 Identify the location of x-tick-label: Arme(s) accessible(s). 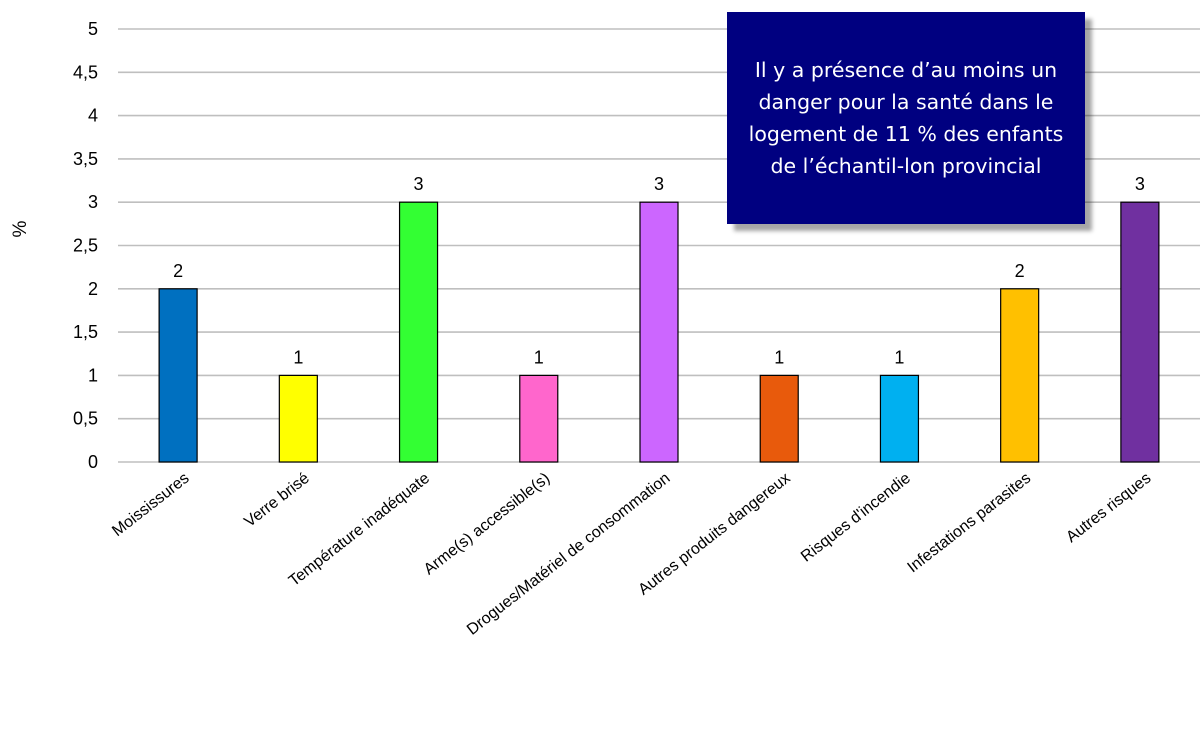
(487, 524).